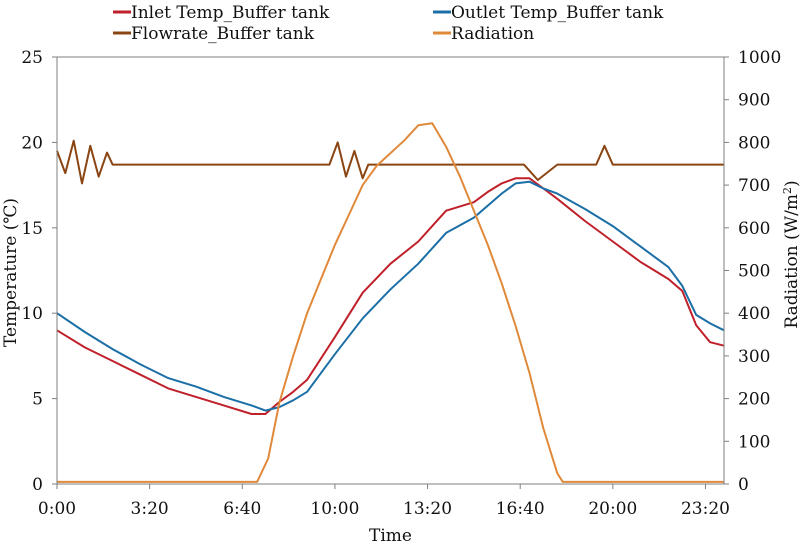 The image size is (800, 544). What do you see at coordinates (754, 272) in the screenshot?
I see `y-right-tick-label: 500` at bounding box center [754, 272].